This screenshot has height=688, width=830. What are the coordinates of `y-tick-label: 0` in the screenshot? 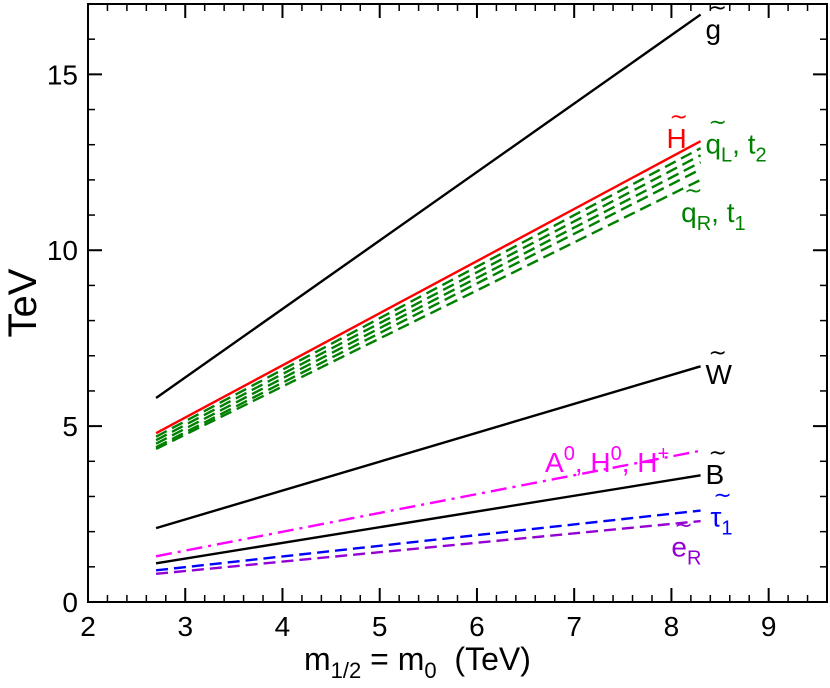 It's located at (70, 602).